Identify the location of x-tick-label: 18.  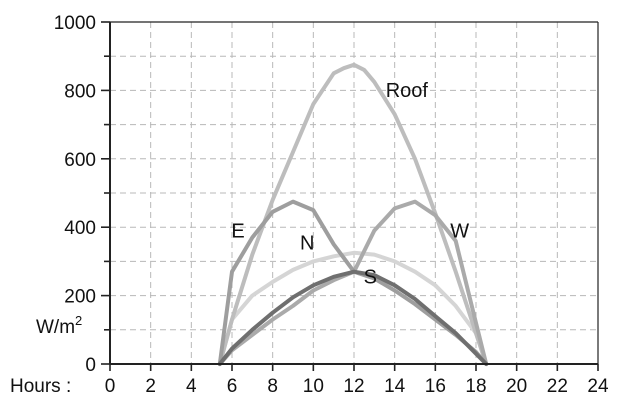
(475, 386).